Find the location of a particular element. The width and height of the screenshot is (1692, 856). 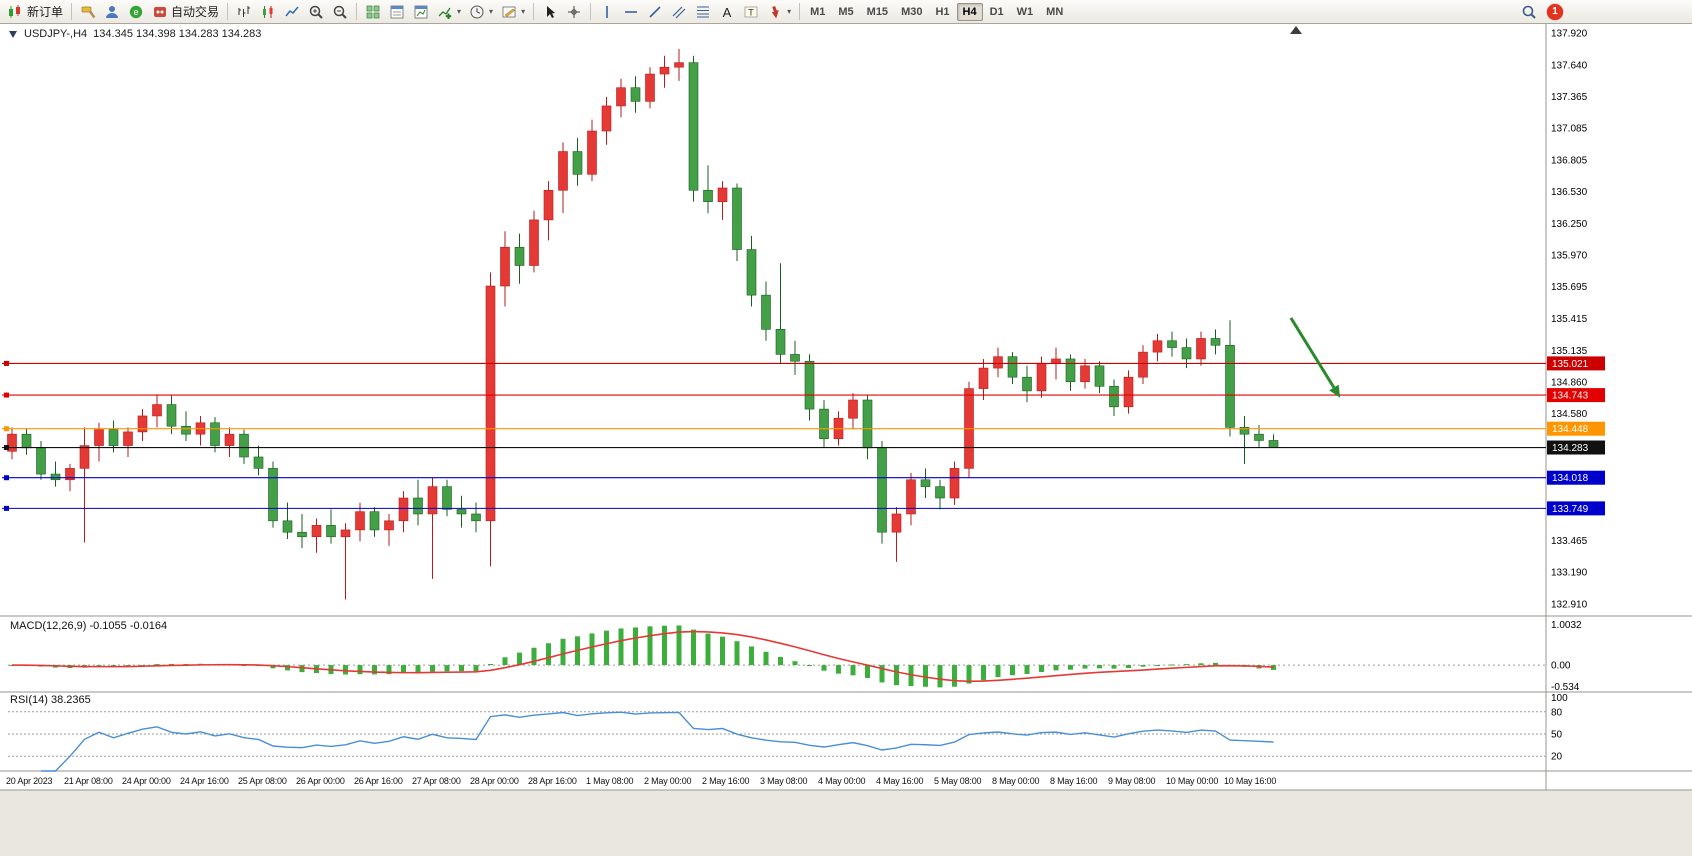

svg-text: 134.743 is located at coordinates (1570, 396).